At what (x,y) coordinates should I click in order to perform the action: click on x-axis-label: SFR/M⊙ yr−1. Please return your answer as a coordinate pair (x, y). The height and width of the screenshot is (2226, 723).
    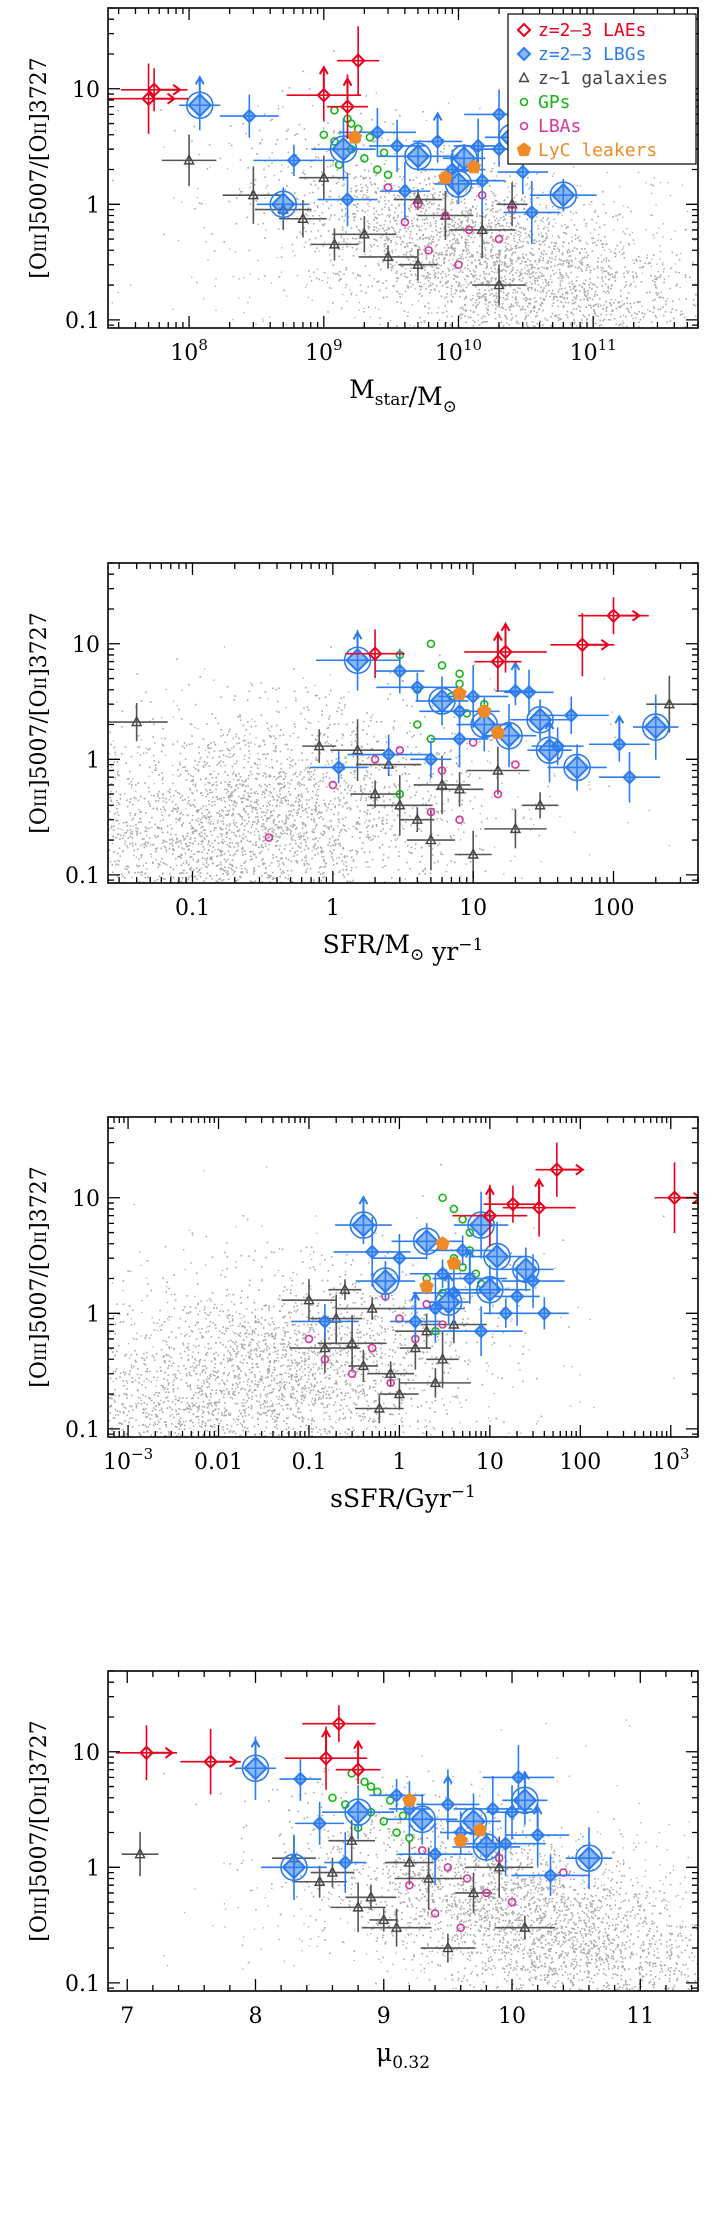
    Looking at the image, I should click on (403, 948).